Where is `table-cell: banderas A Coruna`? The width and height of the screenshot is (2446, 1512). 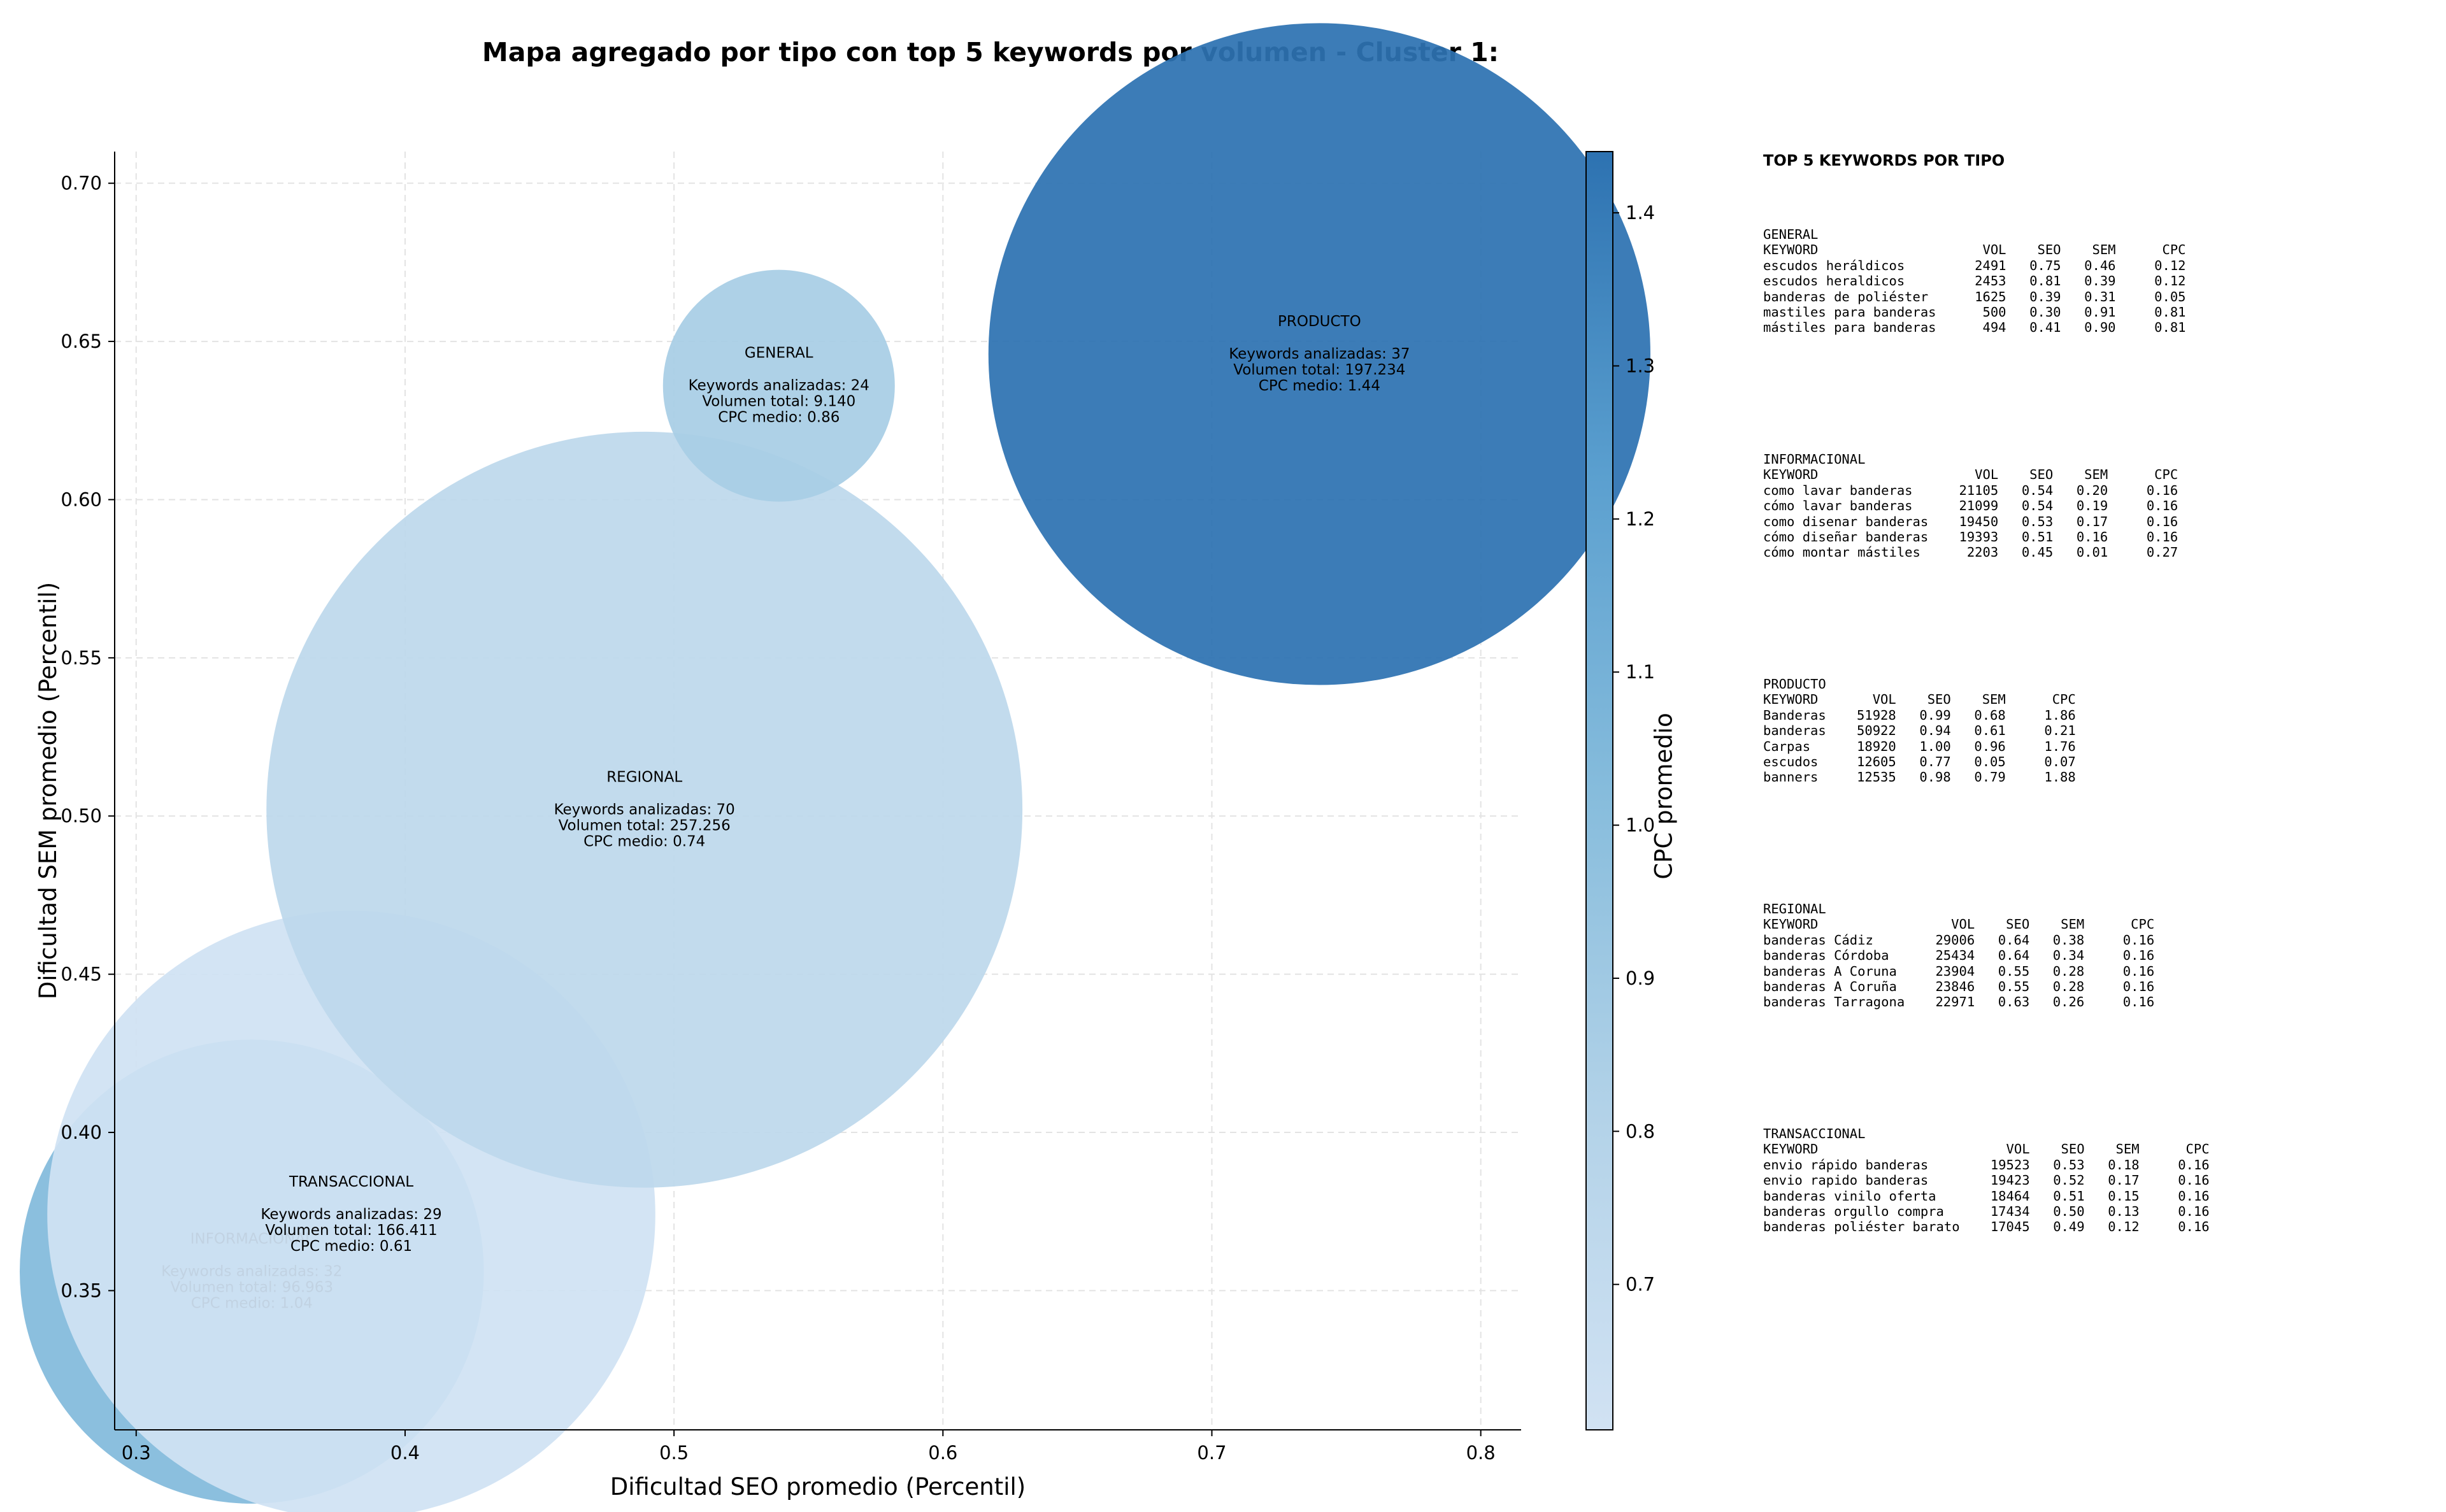
table-cell: banderas A Coruna is located at coordinates (1830, 971).